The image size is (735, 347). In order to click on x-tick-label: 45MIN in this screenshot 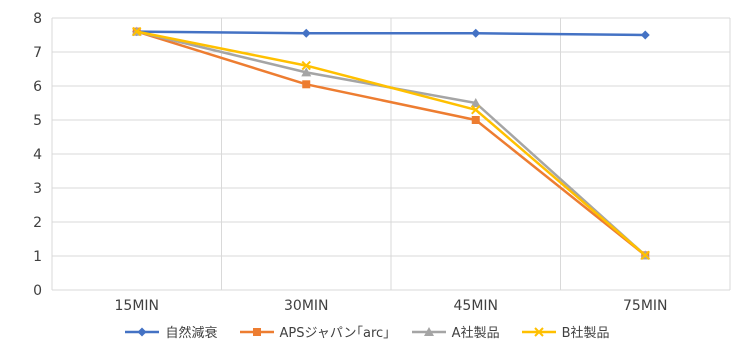, I will do `click(476, 306)`.